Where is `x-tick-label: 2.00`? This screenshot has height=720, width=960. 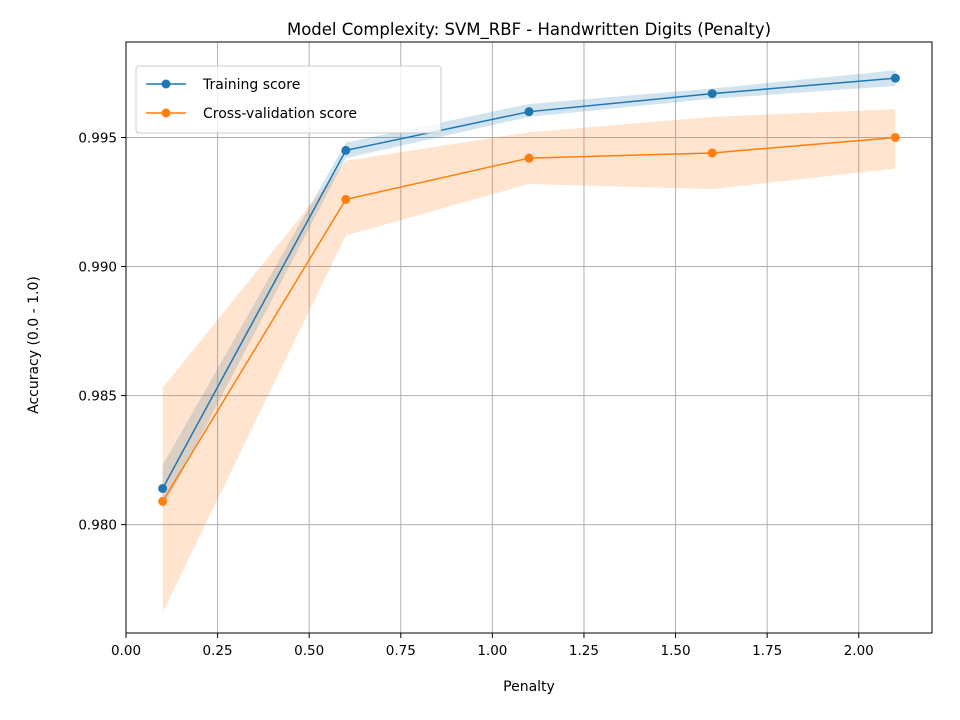
x-tick-label: 2.00 is located at coordinates (859, 651).